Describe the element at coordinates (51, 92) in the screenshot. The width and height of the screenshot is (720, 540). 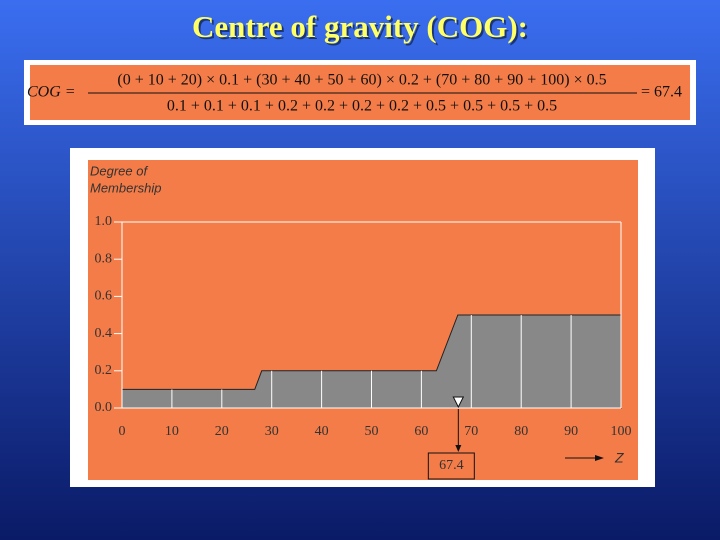
I see `formula-lhs: COG =` at that location.